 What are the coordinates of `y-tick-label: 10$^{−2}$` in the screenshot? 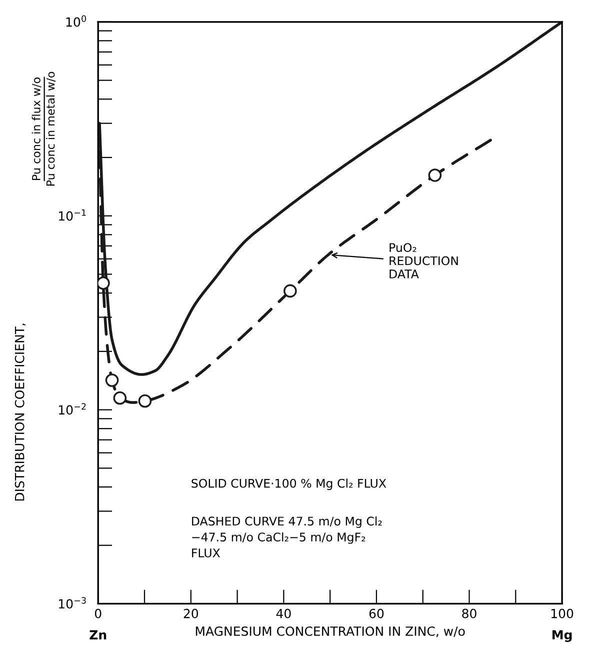 It's located at (72, 409).